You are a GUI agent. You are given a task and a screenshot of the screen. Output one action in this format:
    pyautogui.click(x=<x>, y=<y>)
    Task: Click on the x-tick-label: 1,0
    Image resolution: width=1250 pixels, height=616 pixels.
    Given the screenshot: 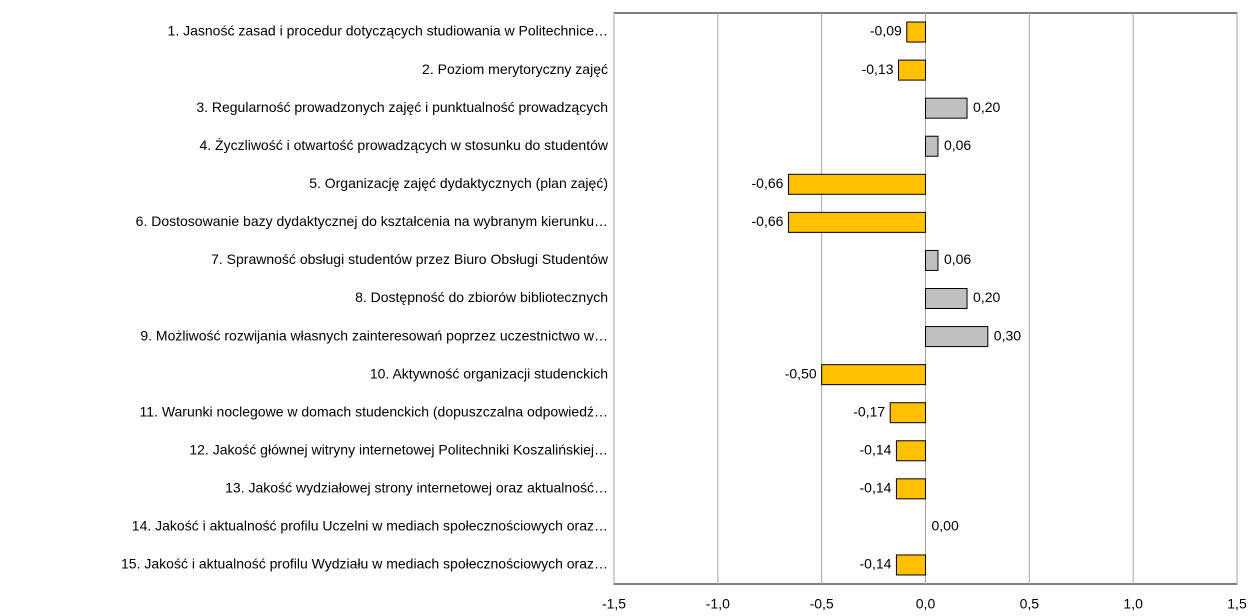 What is the action you would take?
    pyautogui.click(x=1133, y=604)
    